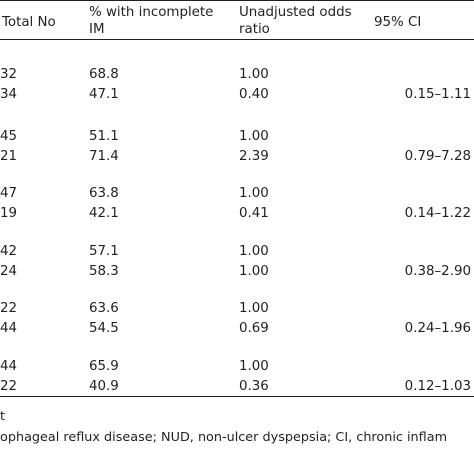  Describe the element at coordinates (104, 74) in the screenshot. I see `pct-incomplete-cell: 68.8` at that location.